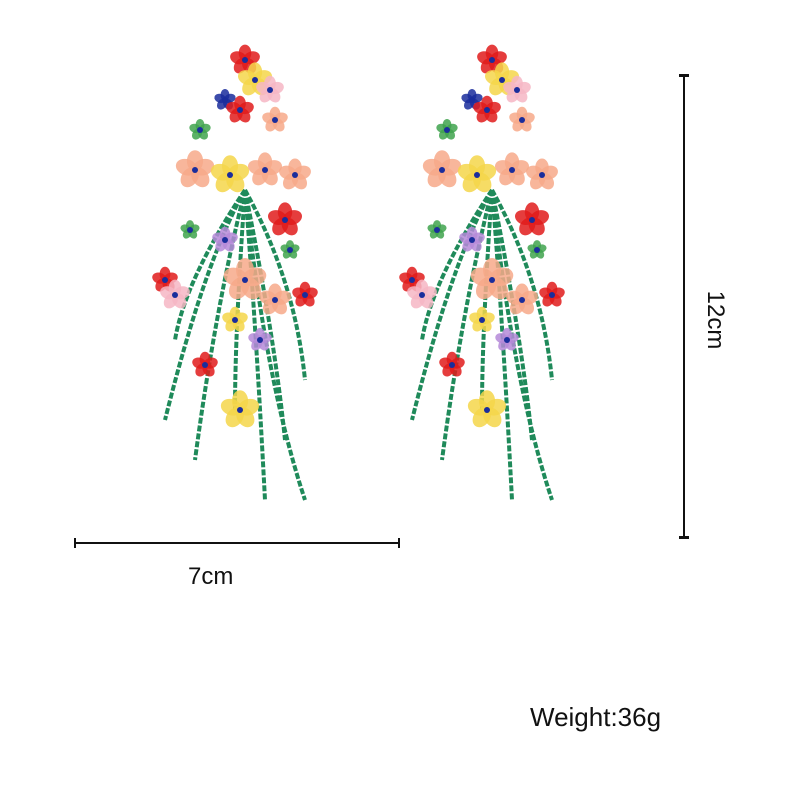 The height and width of the screenshot is (800, 800). I want to click on height-tick-bottom, so click(684, 537).